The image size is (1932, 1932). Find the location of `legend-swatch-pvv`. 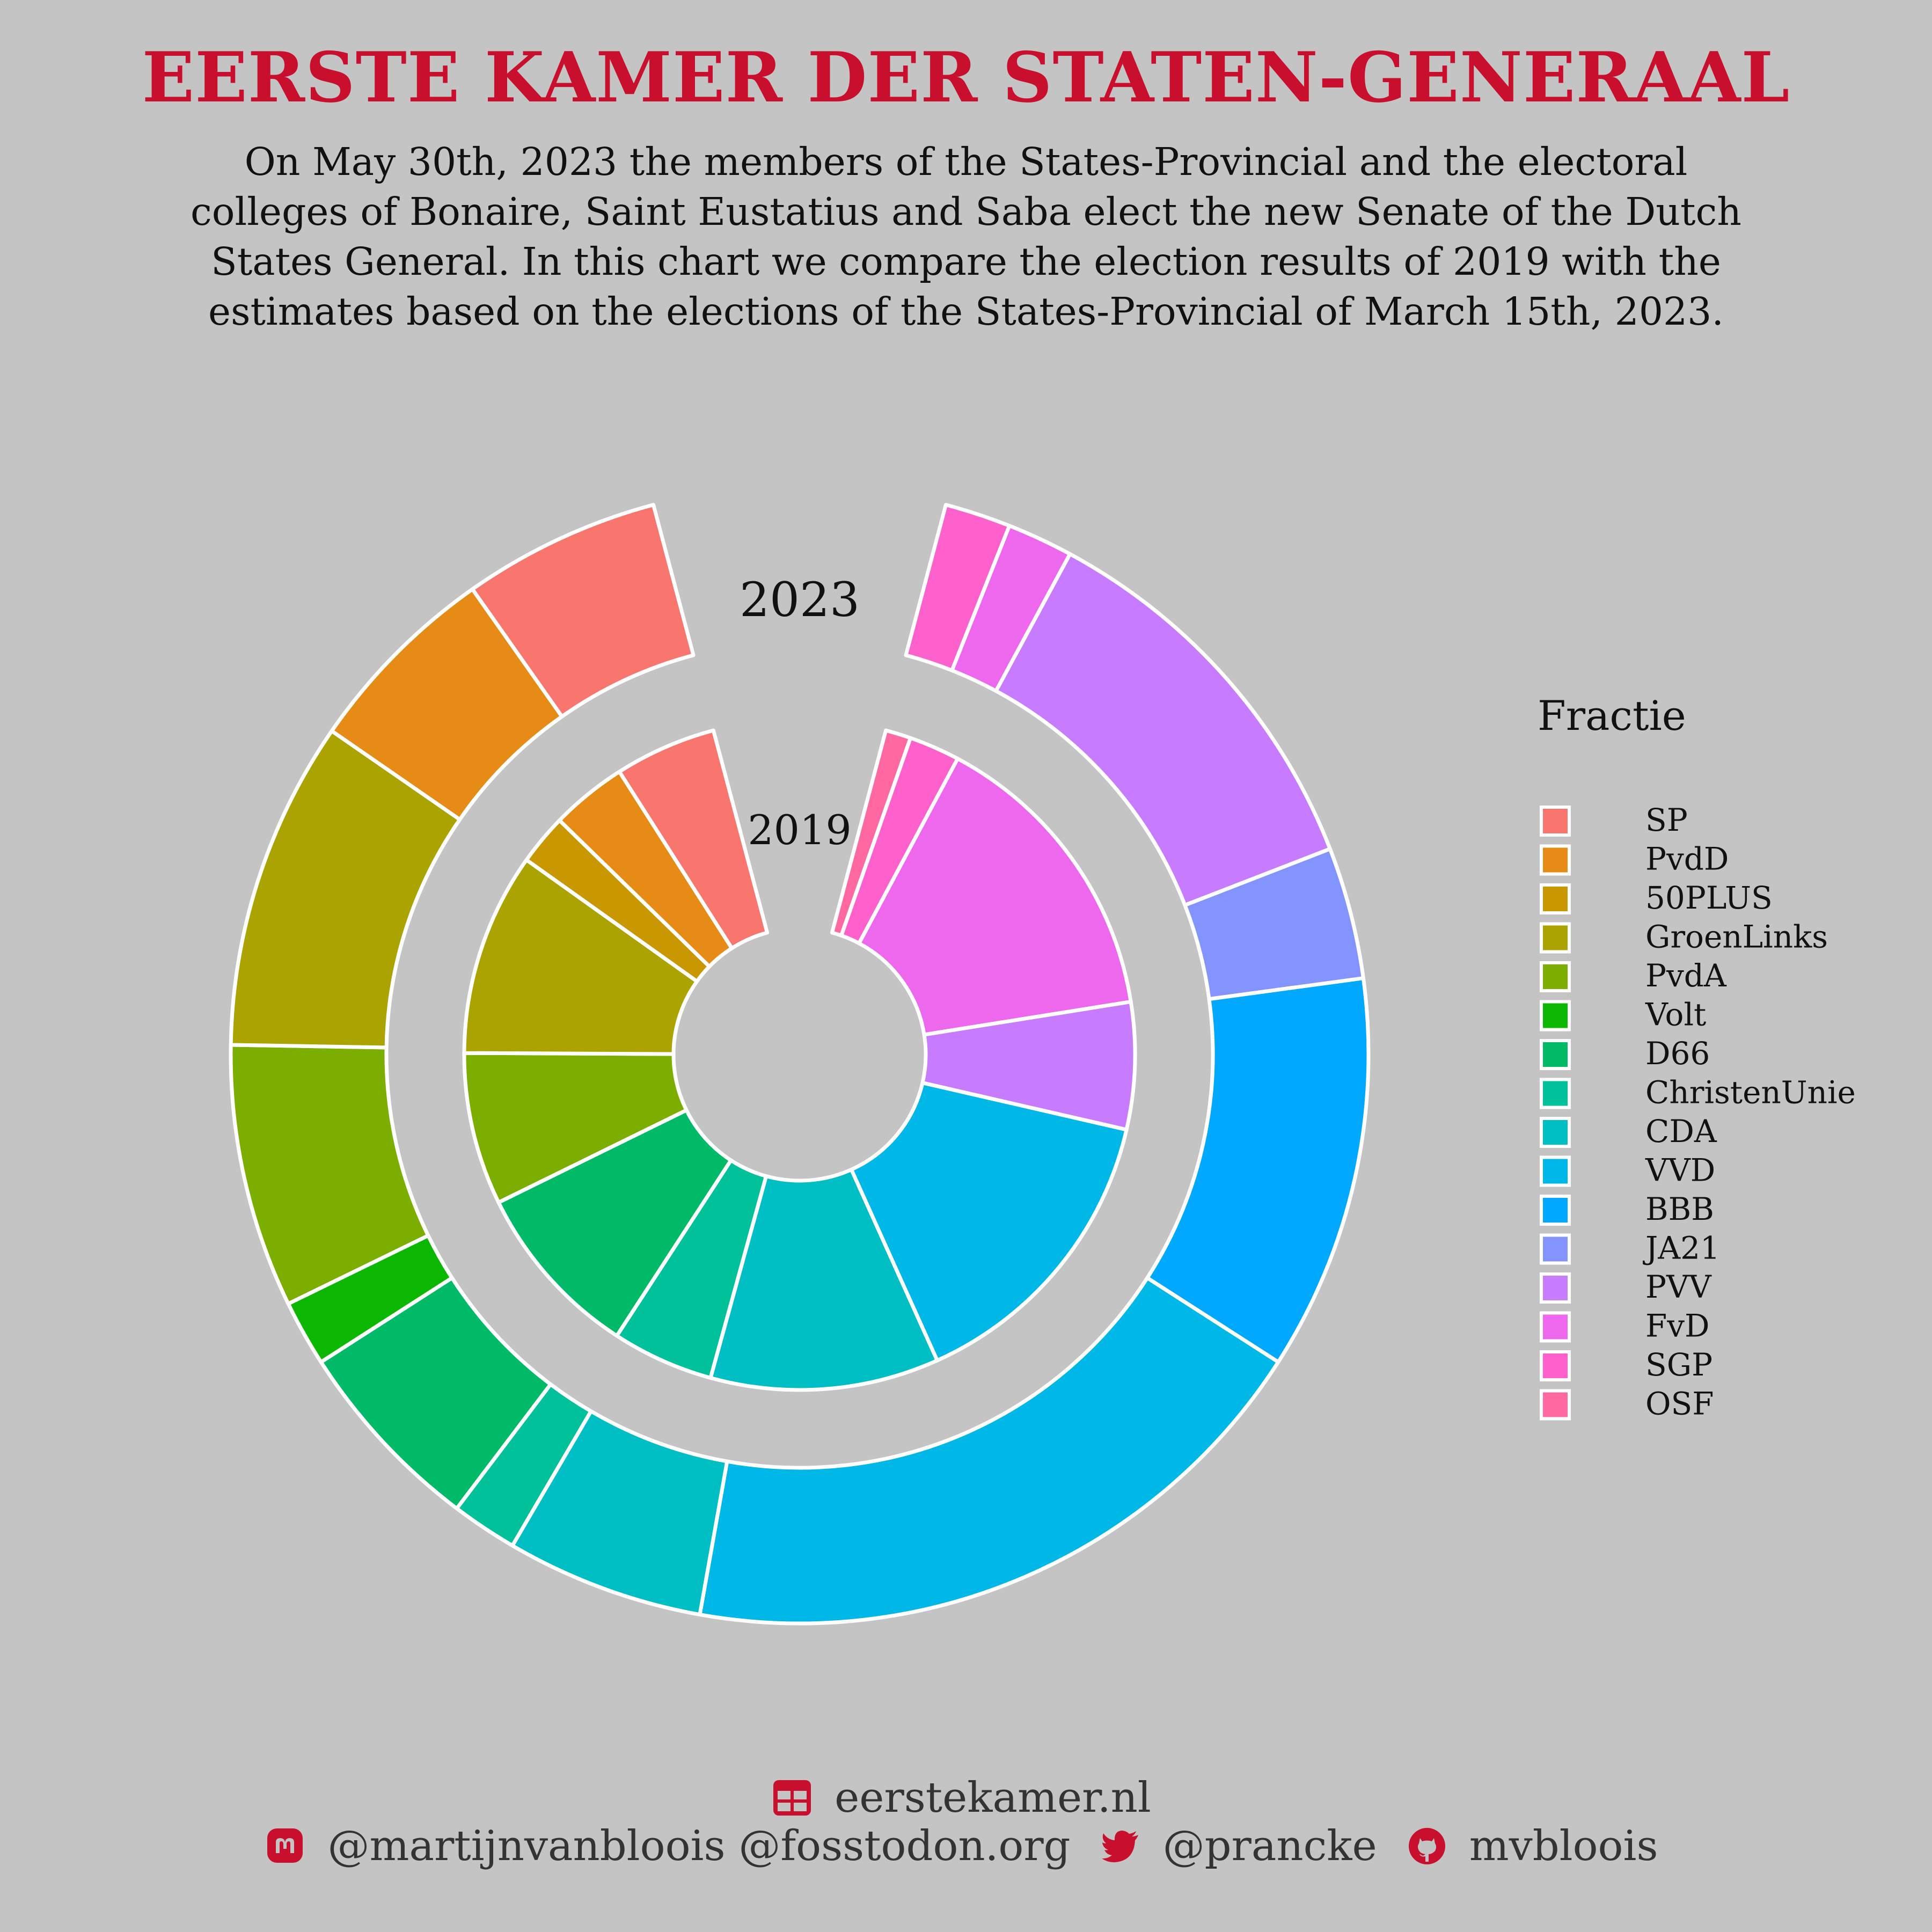

legend-swatch-pvv is located at coordinates (1555, 1288).